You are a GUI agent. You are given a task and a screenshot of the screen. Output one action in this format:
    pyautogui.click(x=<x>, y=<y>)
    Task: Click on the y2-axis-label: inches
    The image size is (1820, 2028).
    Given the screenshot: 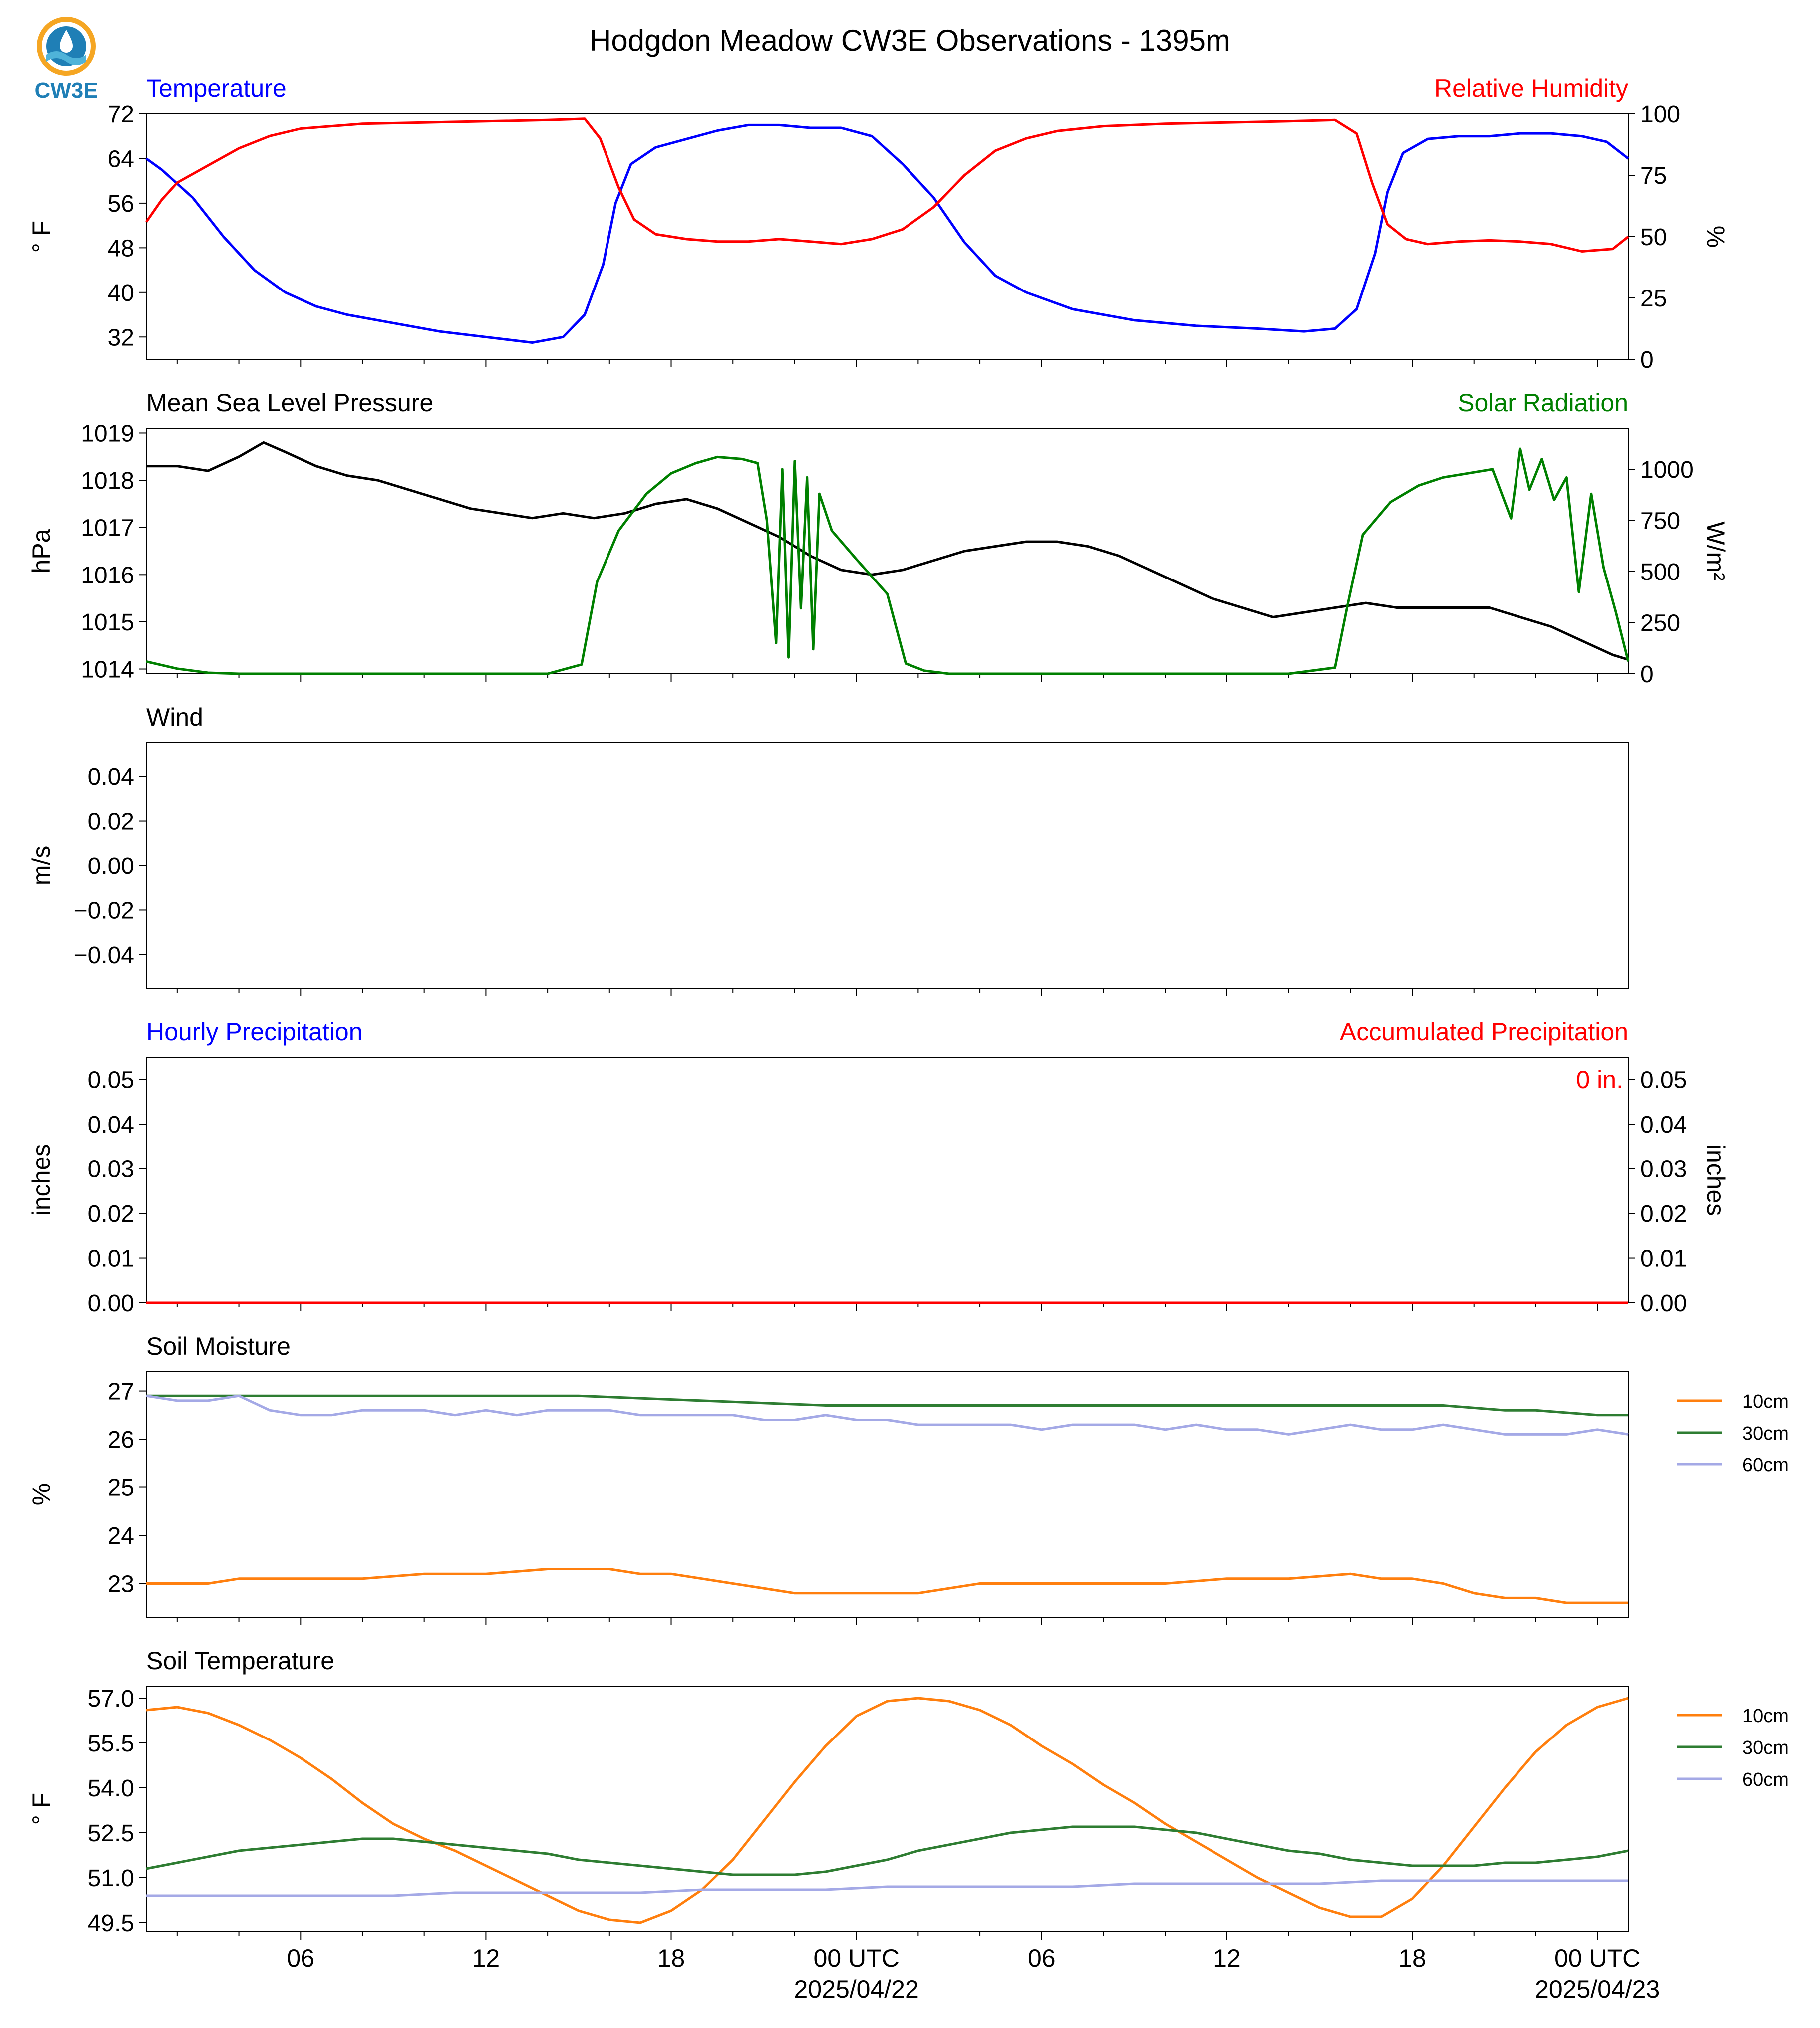 What is the action you would take?
    pyautogui.click(x=1716, y=1180)
    